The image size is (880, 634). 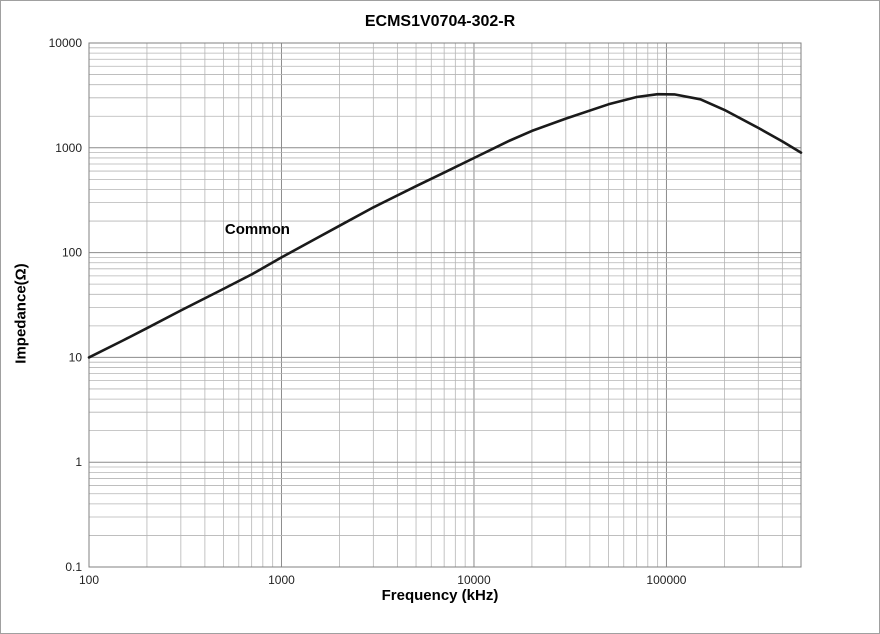 What do you see at coordinates (474, 580) in the screenshot?
I see `x-tick-label: 10000` at bounding box center [474, 580].